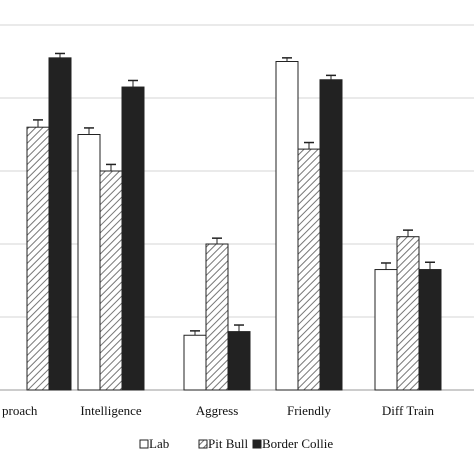  Describe the element at coordinates (20, 410) in the screenshot. I see `category-label: proach` at that location.